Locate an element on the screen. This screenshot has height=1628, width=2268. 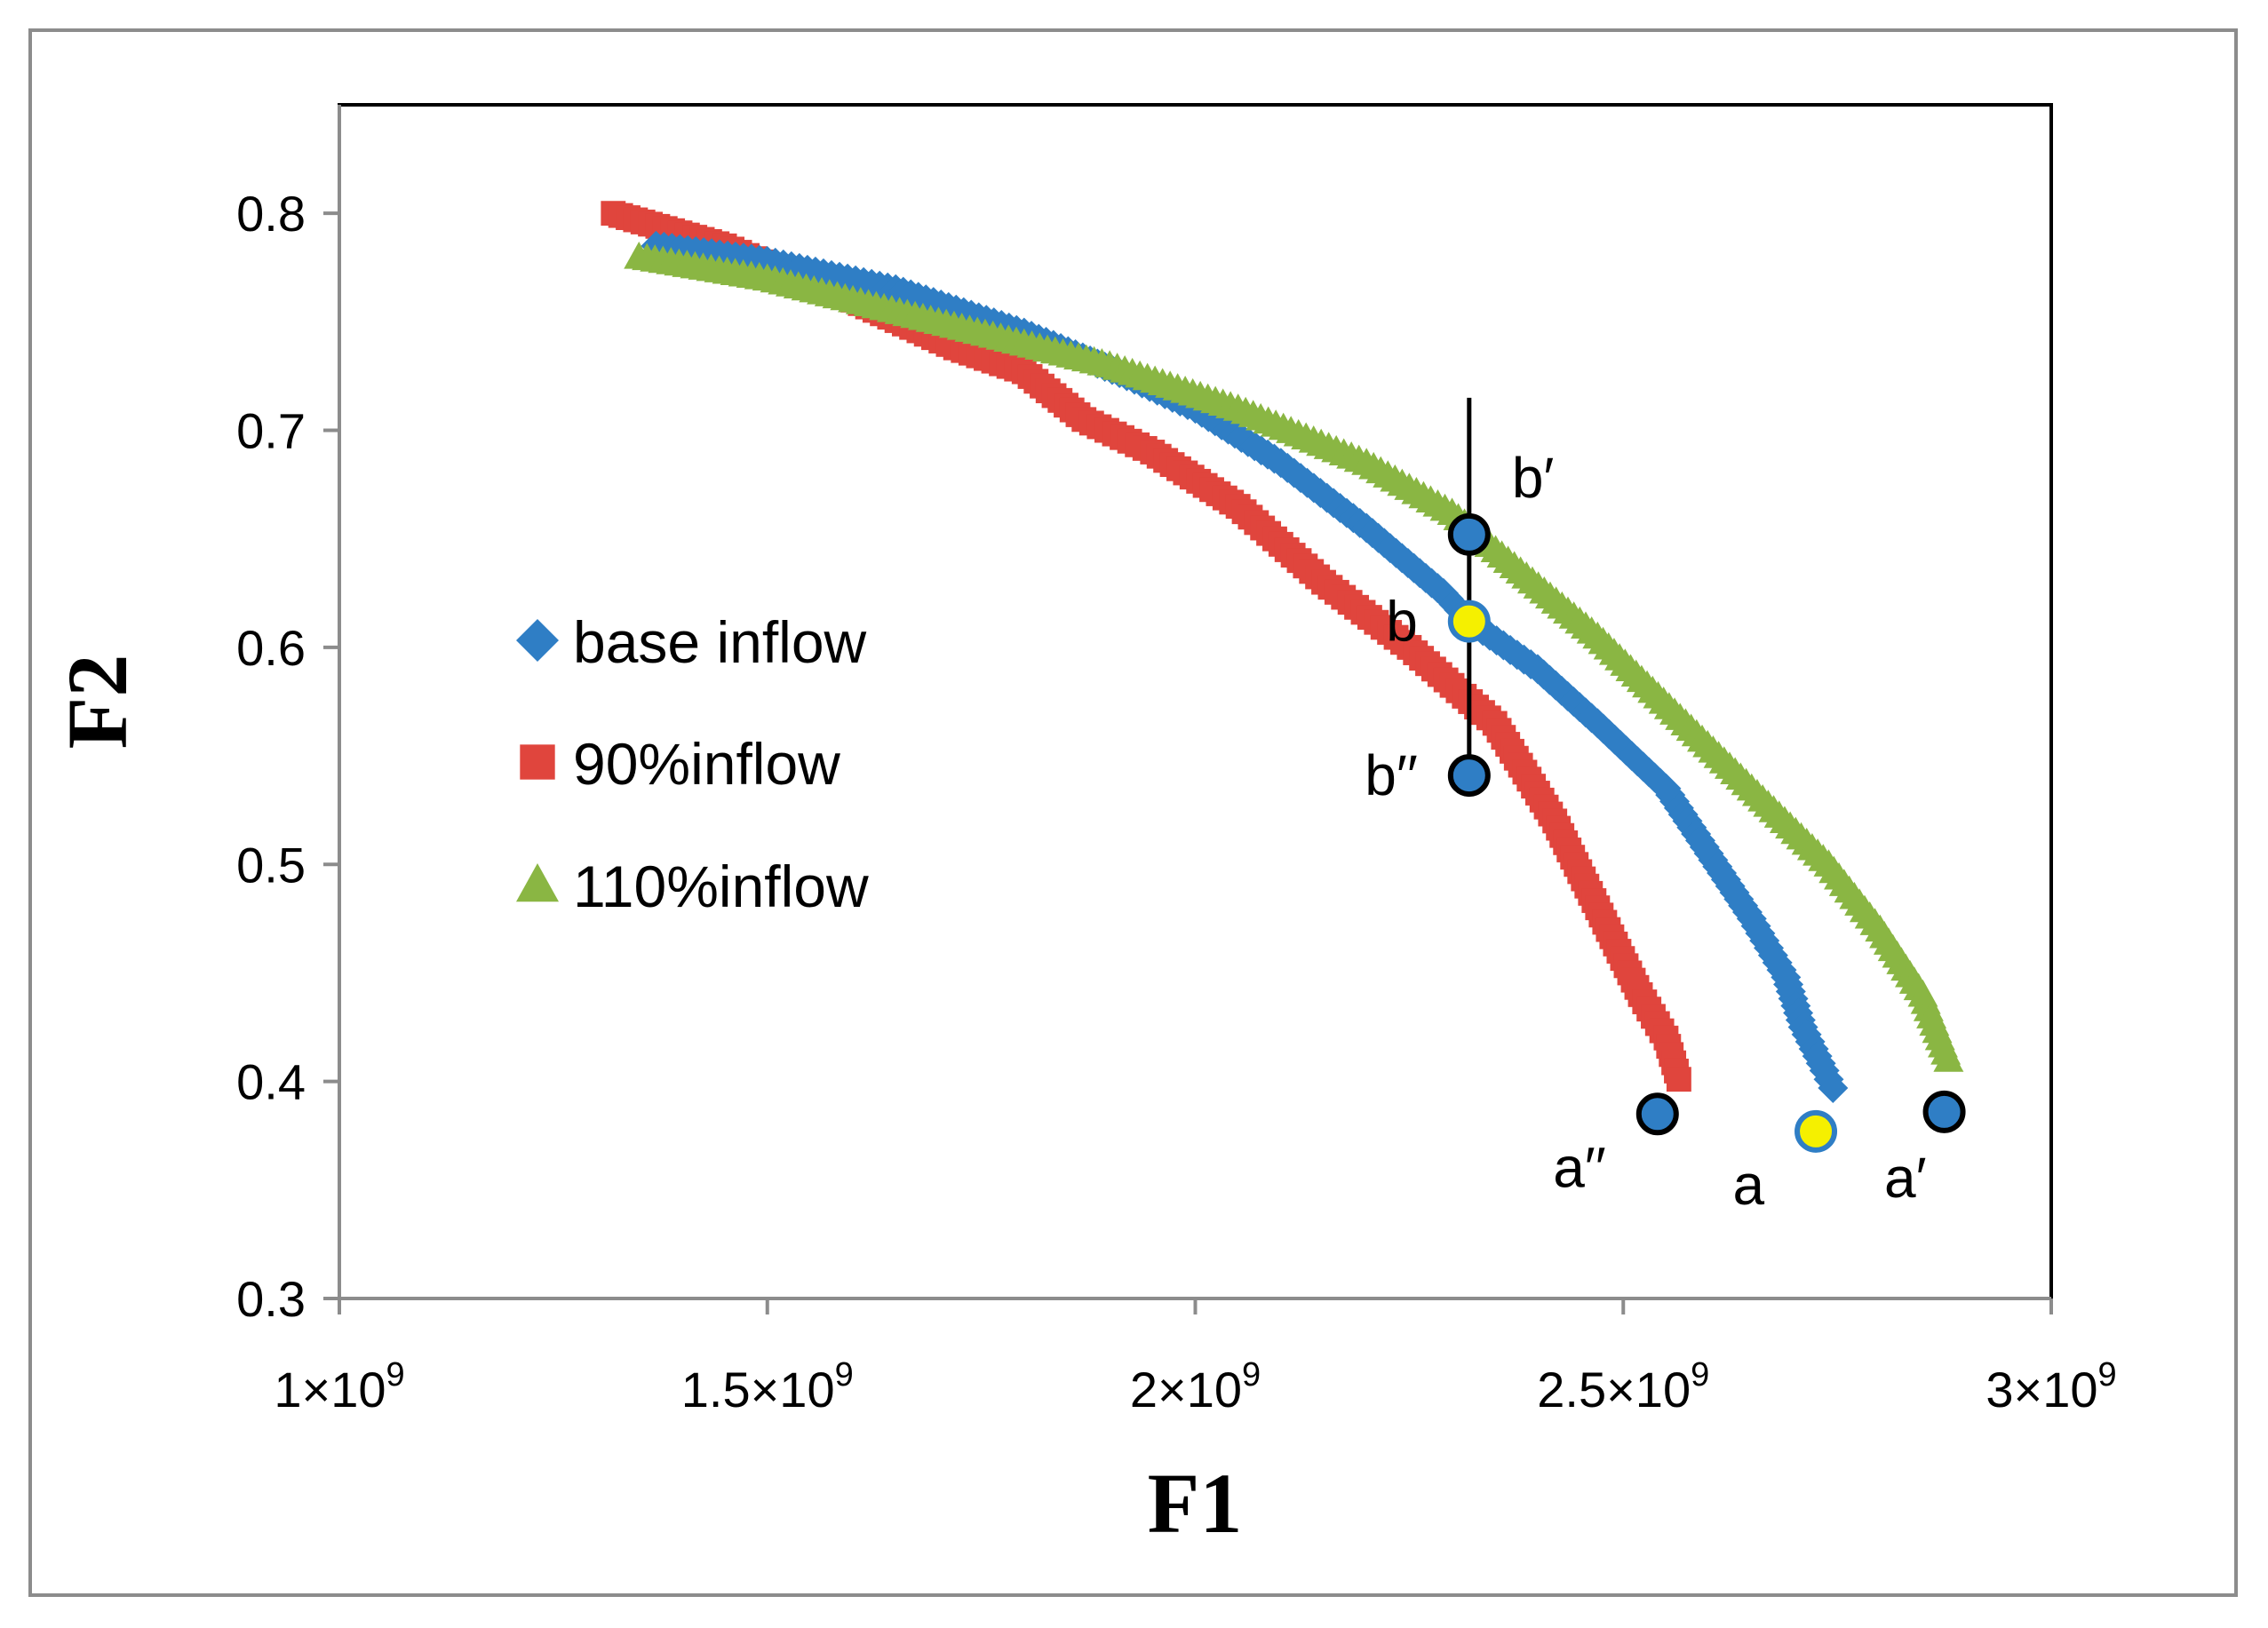
y-tick-label: 0.5 is located at coordinates (271, 865).